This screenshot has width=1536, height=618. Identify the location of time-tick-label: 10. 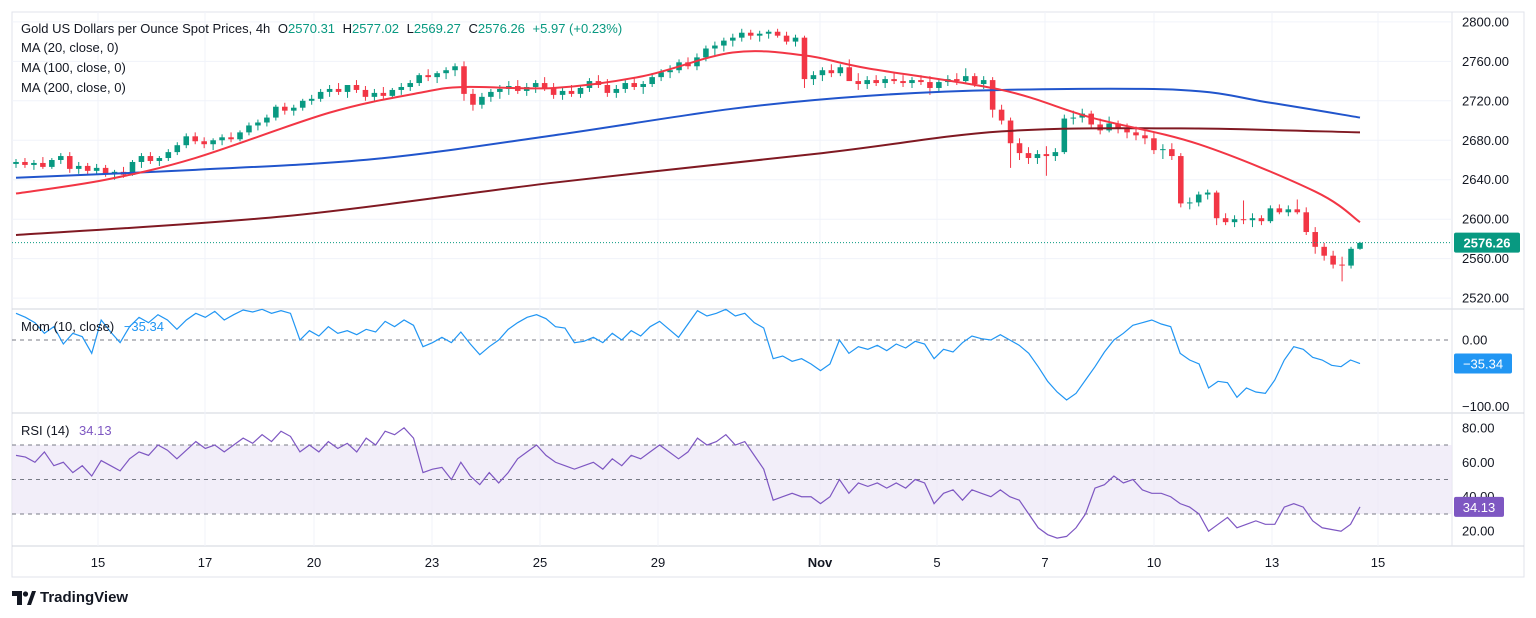
(1154, 562).